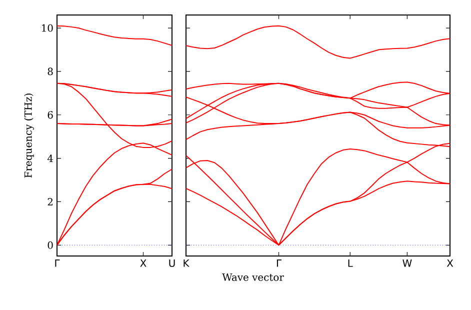  What do you see at coordinates (50, 115) in the screenshot?
I see `y-tick-label: 6` at bounding box center [50, 115].